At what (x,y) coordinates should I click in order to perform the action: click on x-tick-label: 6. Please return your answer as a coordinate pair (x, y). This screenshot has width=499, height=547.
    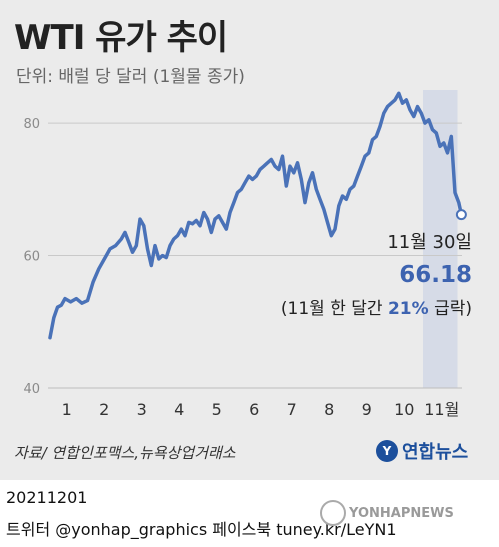
    Looking at the image, I should click on (254, 409).